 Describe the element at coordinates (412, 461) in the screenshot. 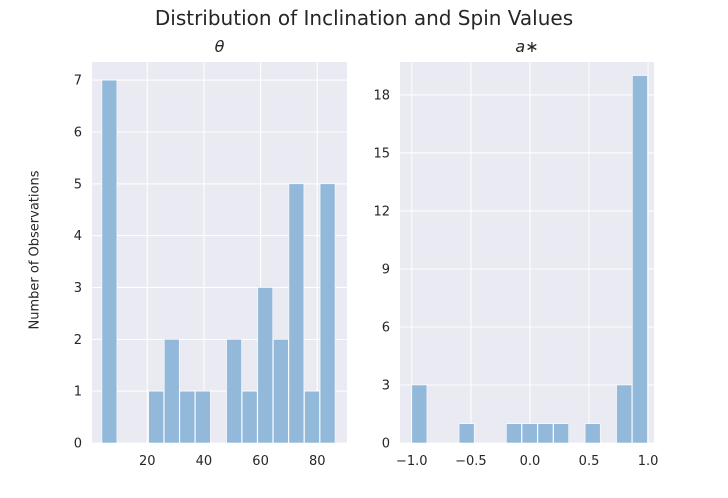

I see `x-tick-label: −1.0` at that location.